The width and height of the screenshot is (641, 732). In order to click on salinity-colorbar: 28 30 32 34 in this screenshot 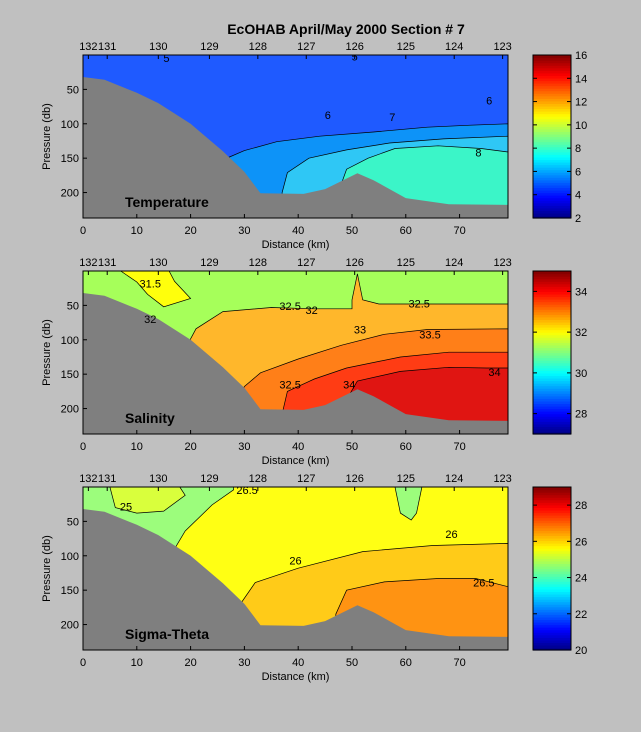, I will do `click(559, 352)`.